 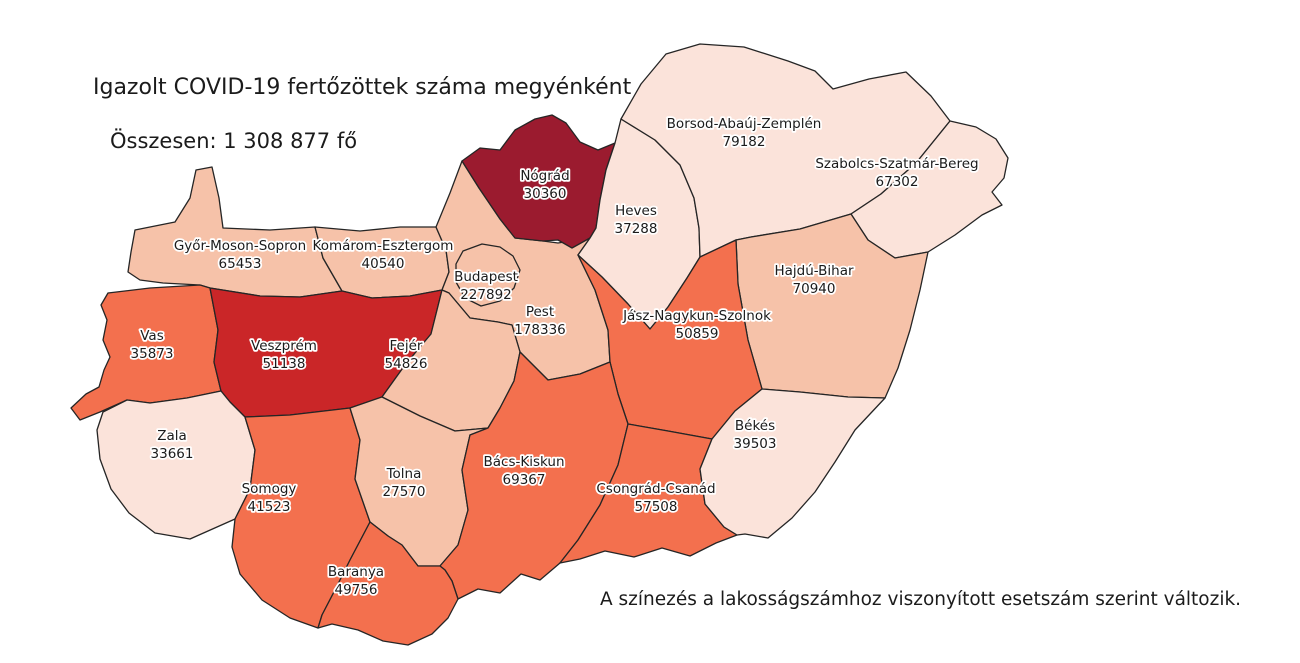 What do you see at coordinates (404, 492) in the screenshot?
I see `county-value-label-tolna: 27570` at bounding box center [404, 492].